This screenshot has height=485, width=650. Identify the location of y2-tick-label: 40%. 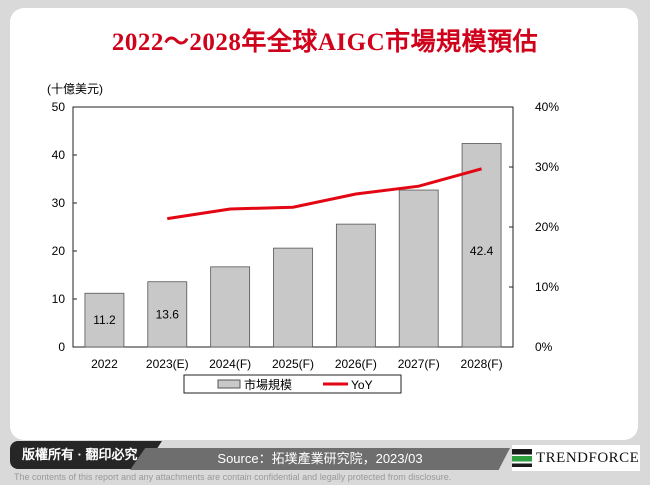
(547, 107).